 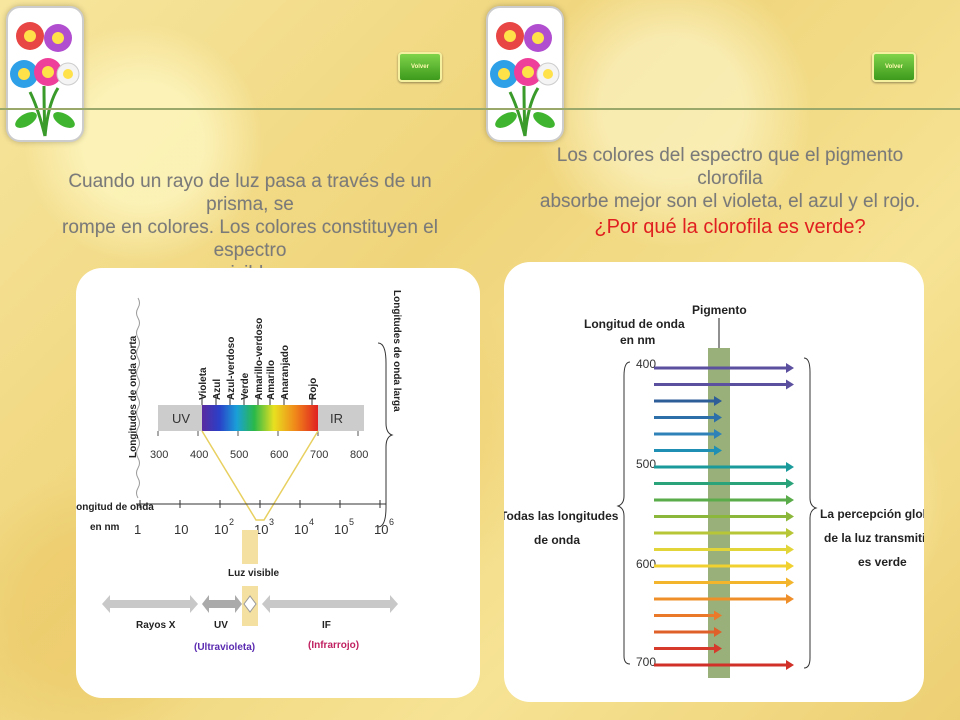 I want to click on left-brace, so click(x=623, y=513).